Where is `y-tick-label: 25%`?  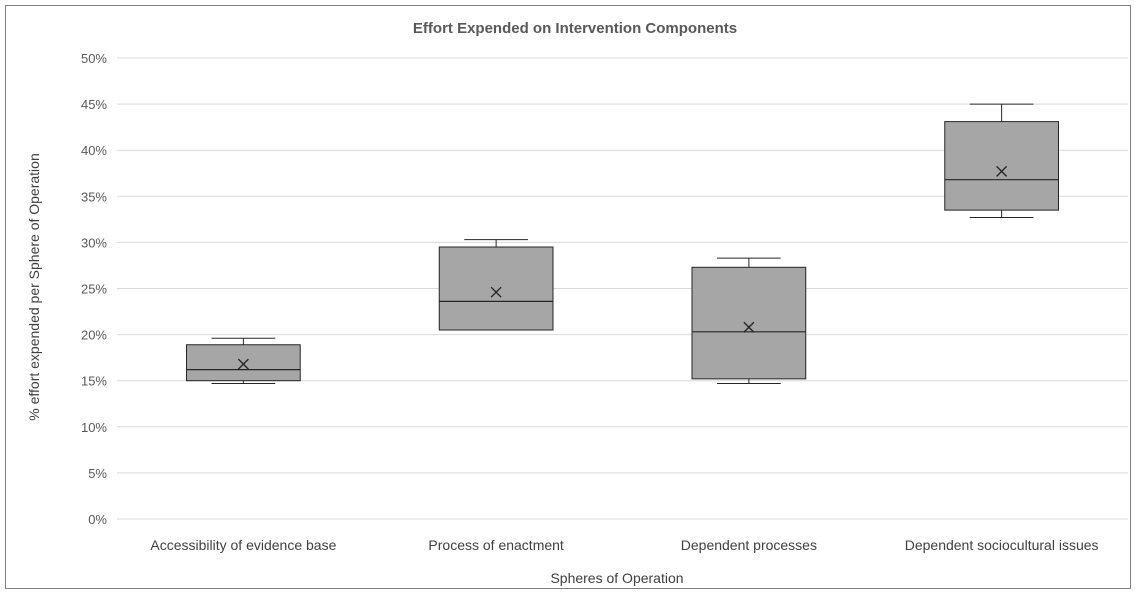 y-tick-label: 25% is located at coordinates (94, 289).